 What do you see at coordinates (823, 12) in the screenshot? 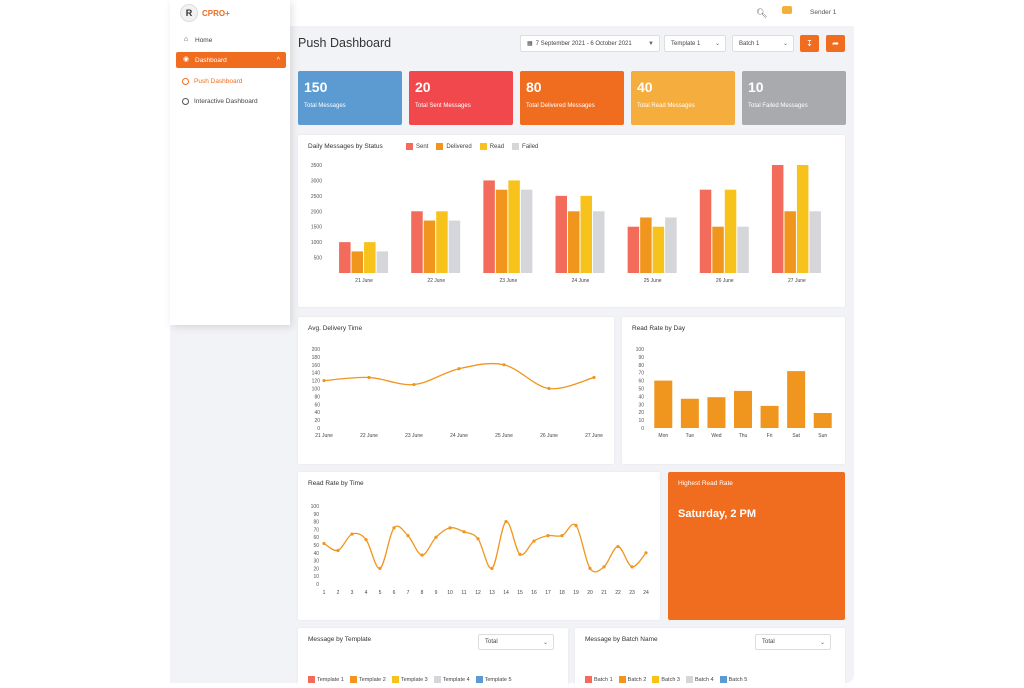
I see `user-name: Sender 1` at bounding box center [823, 12].